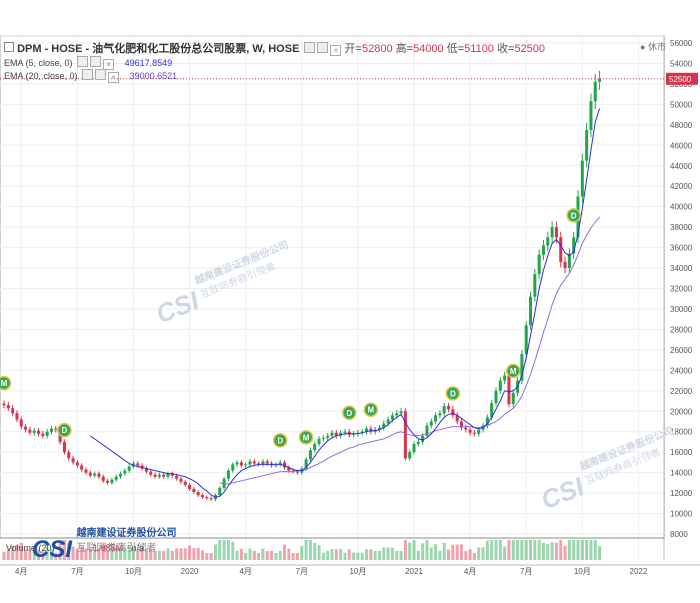 The width and height of the screenshot is (700, 603). Describe the element at coordinates (681, 166) in the screenshot. I see `y-tick-label: 44000` at that location.